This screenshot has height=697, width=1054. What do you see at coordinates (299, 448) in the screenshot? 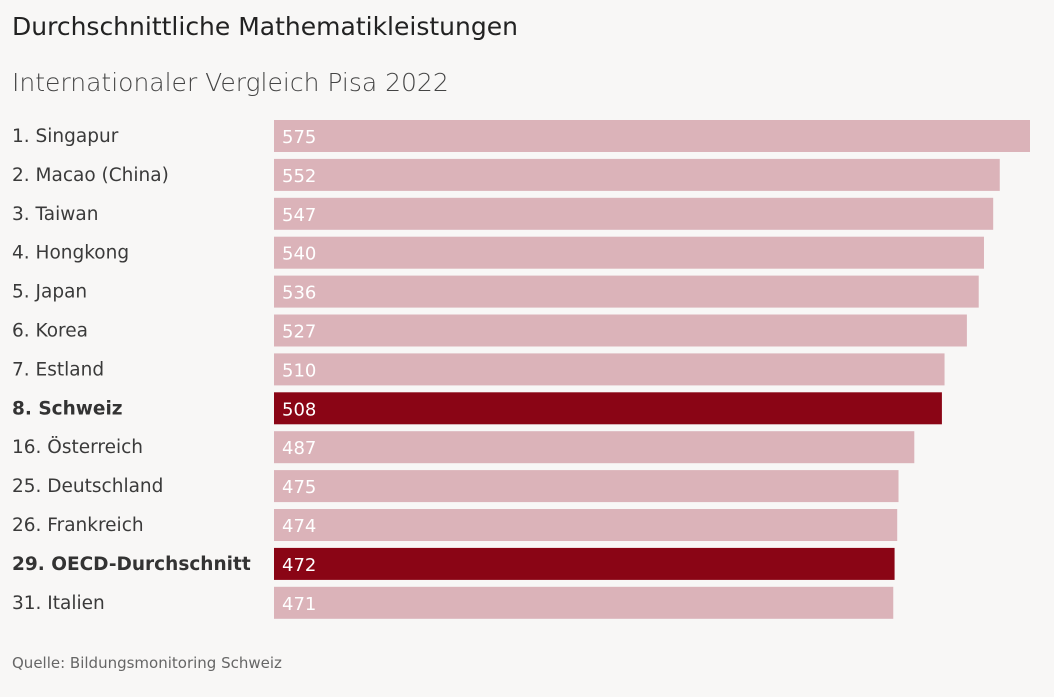
I see `value-label: 487` at bounding box center [299, 448].